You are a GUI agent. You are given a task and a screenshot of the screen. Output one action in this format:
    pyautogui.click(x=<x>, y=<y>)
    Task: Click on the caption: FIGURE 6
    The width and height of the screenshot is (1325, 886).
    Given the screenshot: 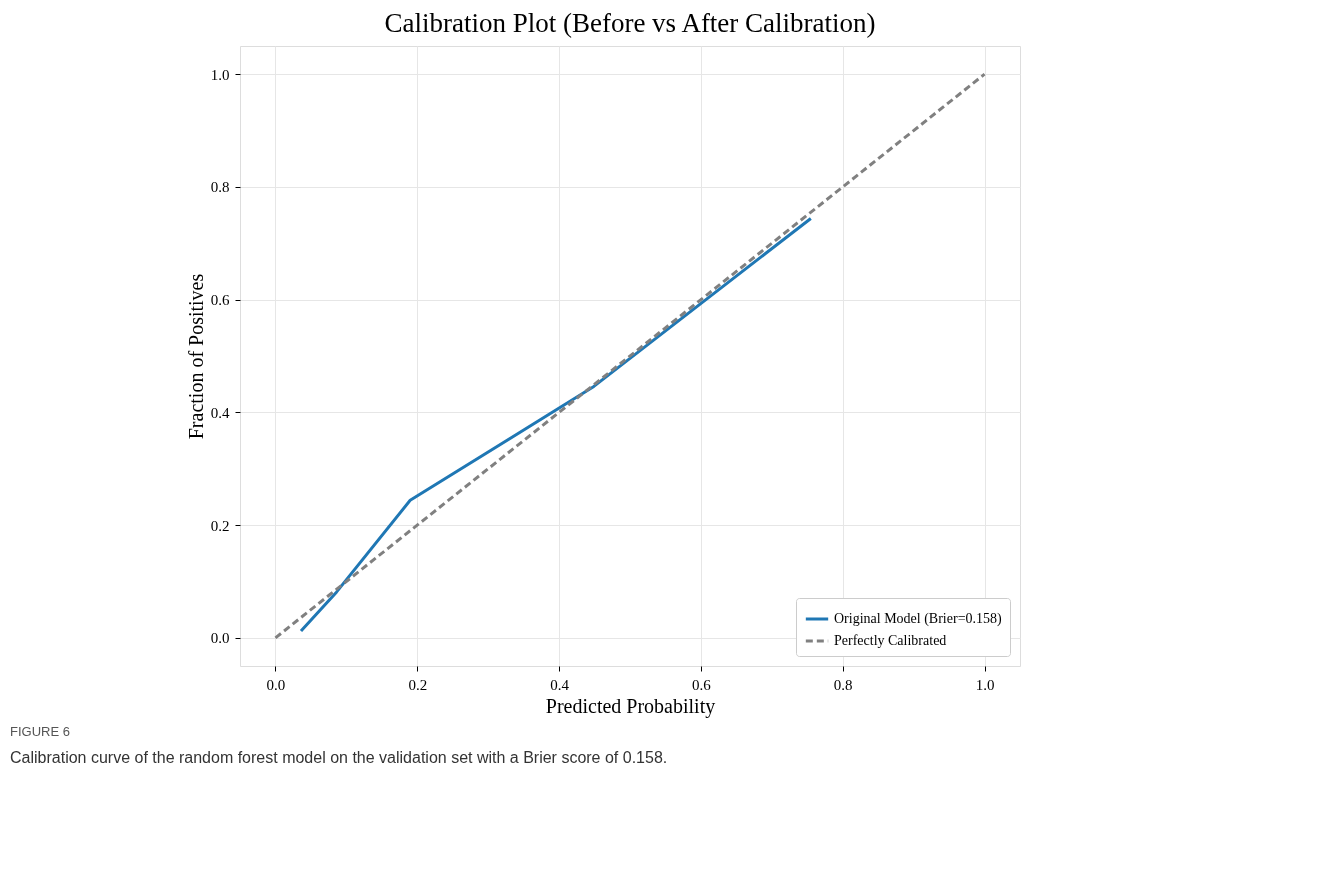 What is the action you would take?
    pyautogui.click(x=40, y=731)
    